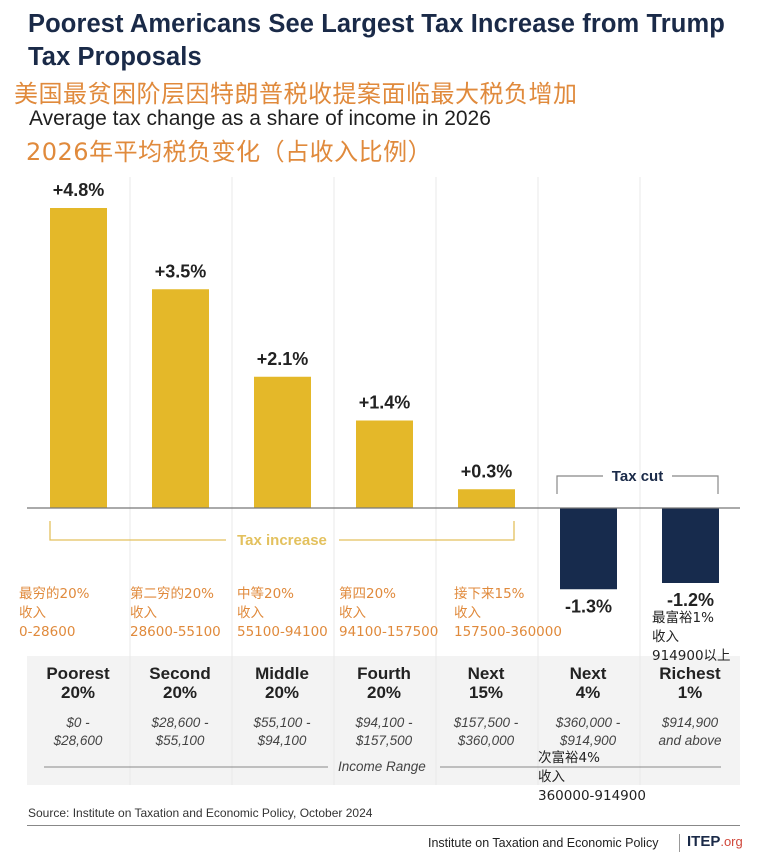  Describe the element at coordinates (690, 732) in the screenshot. I see `income-range: $914,900 and above` at that location.